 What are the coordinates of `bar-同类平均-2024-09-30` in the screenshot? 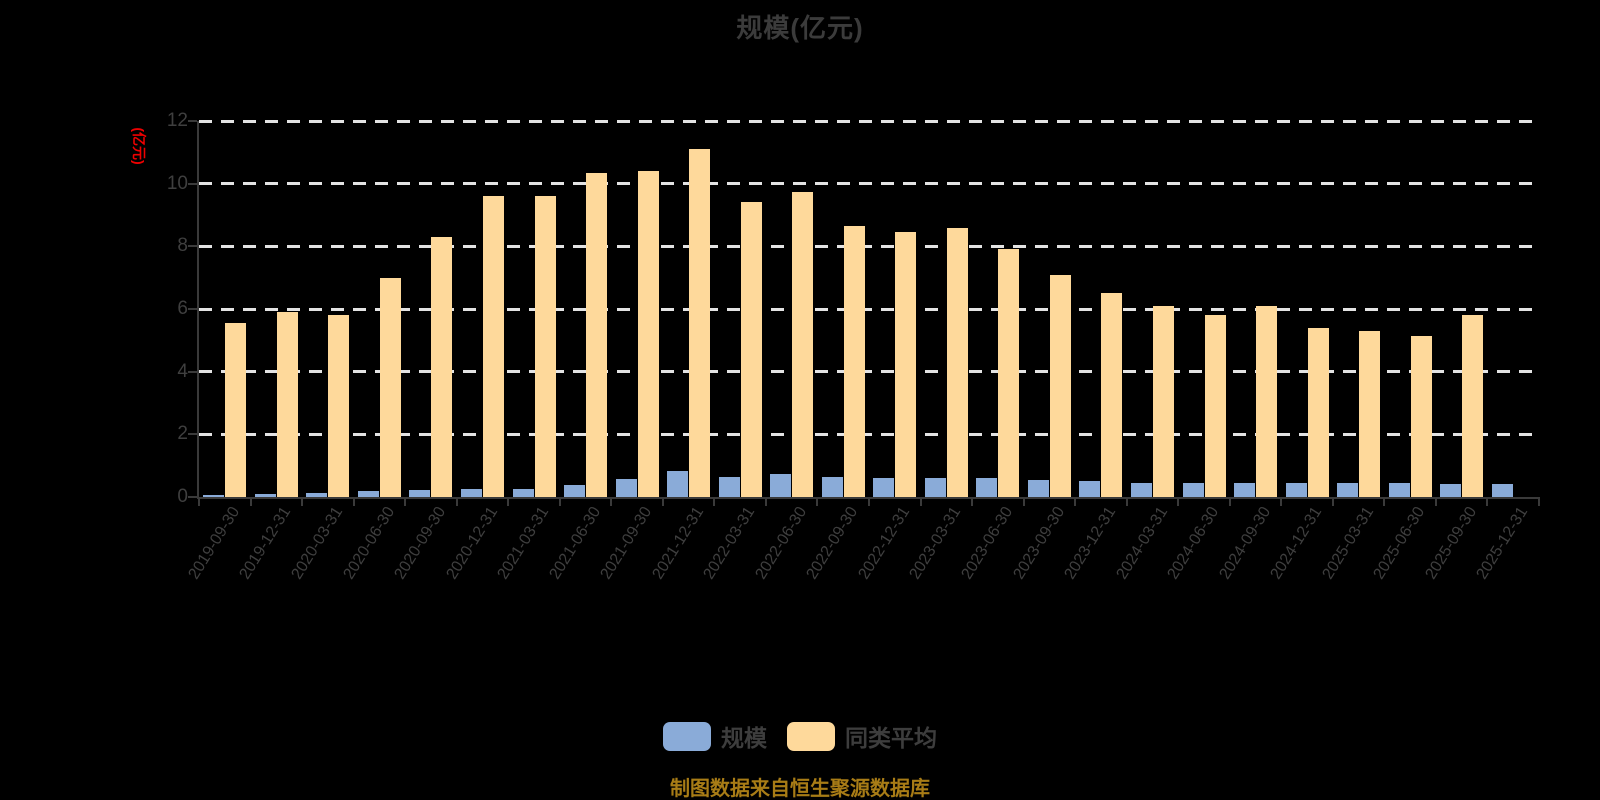 It's located at (1267, 401).